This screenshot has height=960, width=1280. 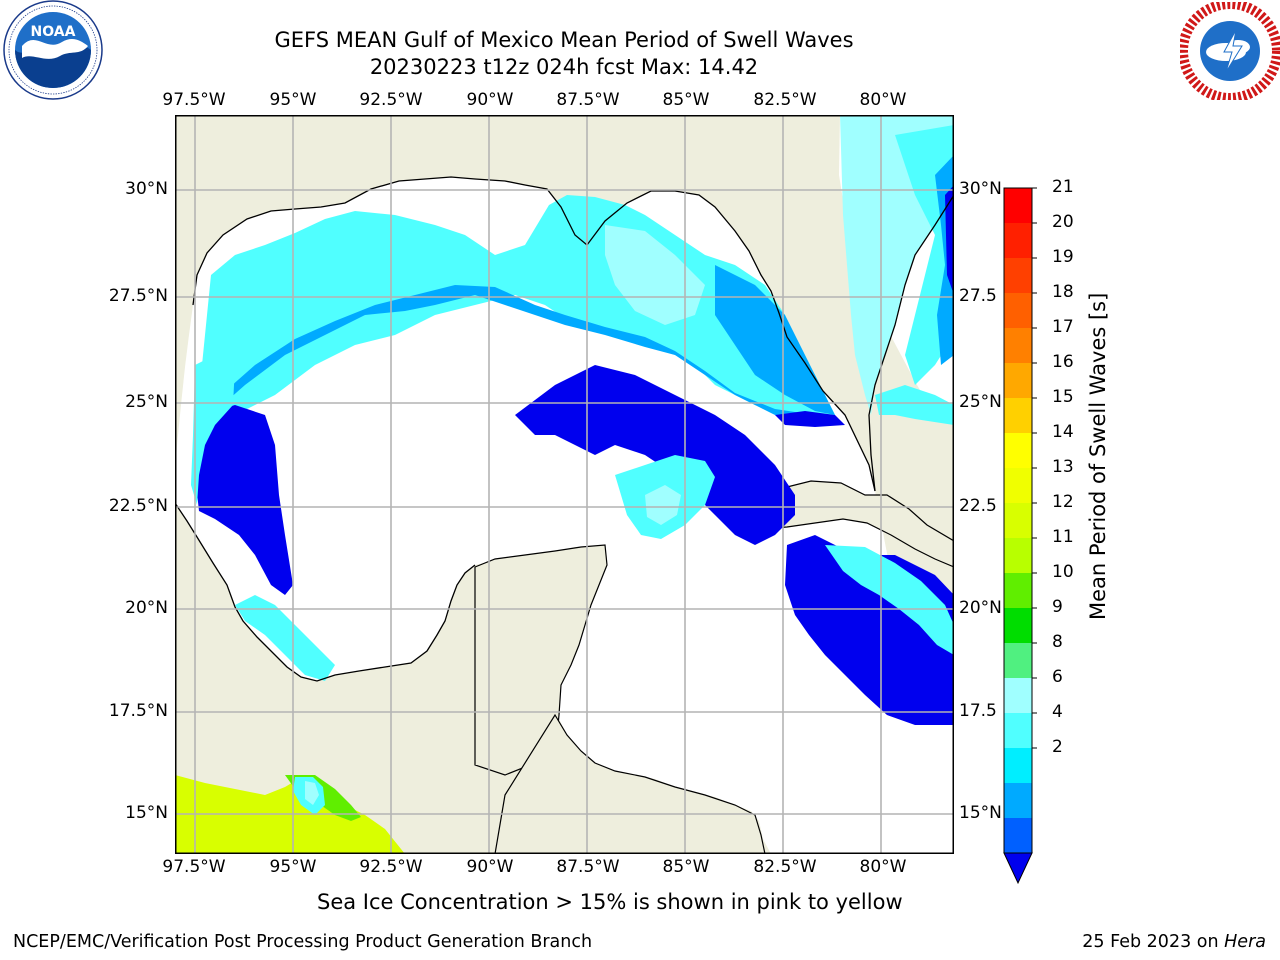 I want to click on swell-cyan-bay-of-campeche, so click(x=285, y=638).